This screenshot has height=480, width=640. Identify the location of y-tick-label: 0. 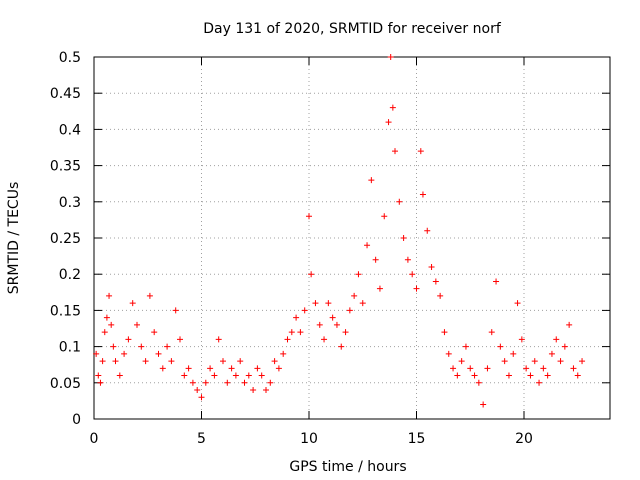
(76, 420).